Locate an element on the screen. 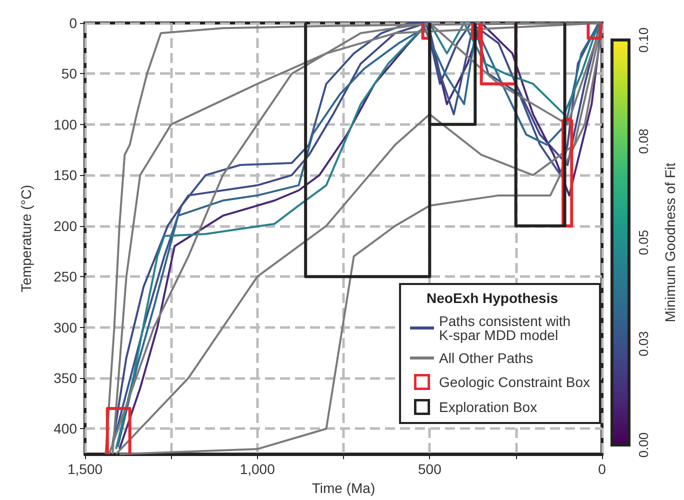 This screenshot has height=500, width=684. legend-title: NeoExh Hypothesis is located at coordinates (492, 298).